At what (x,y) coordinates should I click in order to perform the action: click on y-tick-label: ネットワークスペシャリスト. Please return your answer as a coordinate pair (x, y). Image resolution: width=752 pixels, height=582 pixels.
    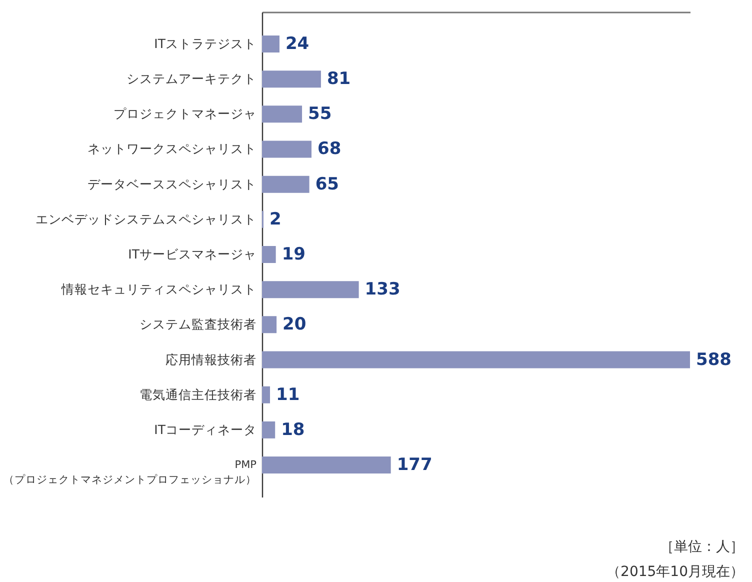
    Looking at the image, I should click on (172, 148).